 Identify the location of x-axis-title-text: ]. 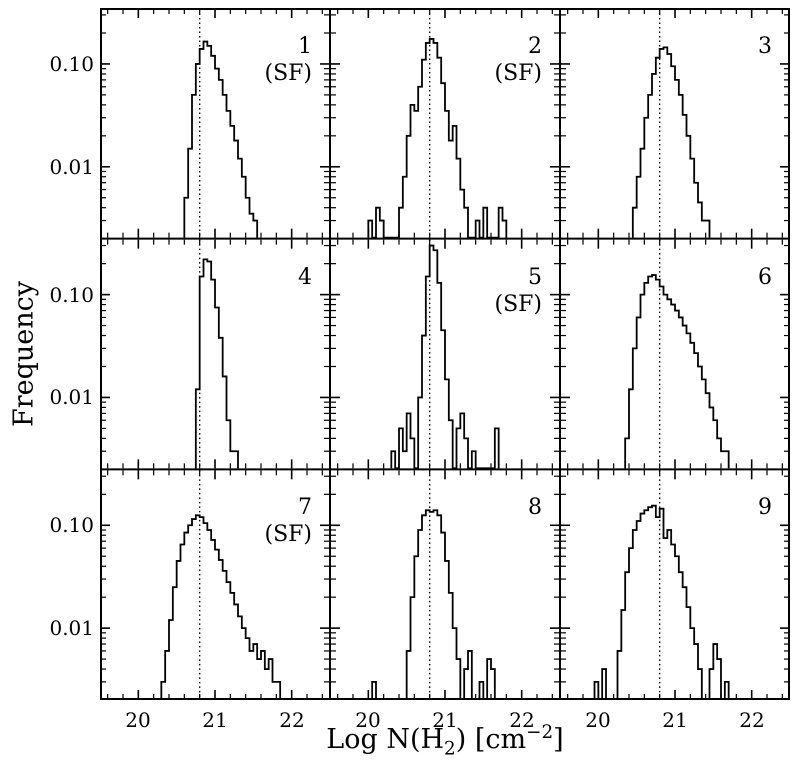
(558, 739).